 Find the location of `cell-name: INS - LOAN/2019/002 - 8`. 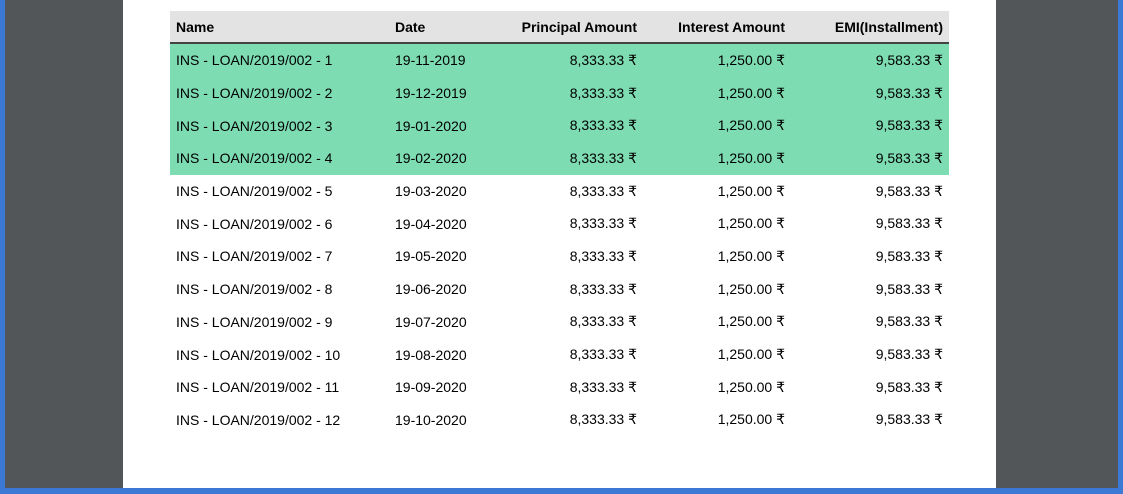

cell-name: INS - LOAN/2019/002 - 8 is located at coordinates (254, 289).